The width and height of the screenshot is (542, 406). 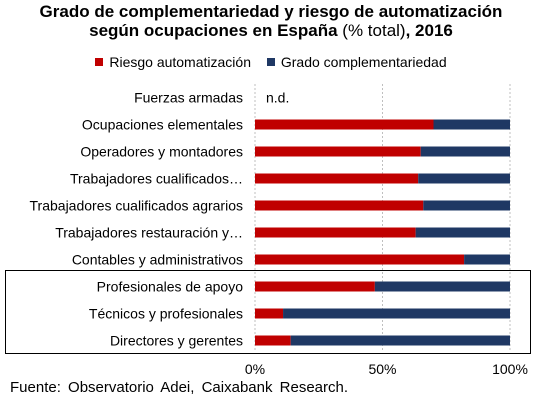 I want to click on category-label-contables-y-administrativos: Contables y administrativos, so click(x=157, y=260).